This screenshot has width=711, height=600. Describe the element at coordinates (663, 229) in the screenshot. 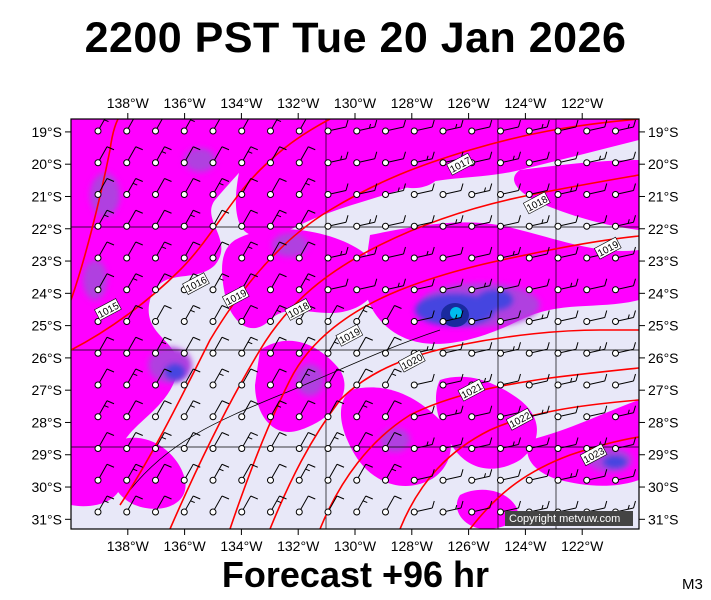

I see `lat-tick-label-right: 22°S` at that location.